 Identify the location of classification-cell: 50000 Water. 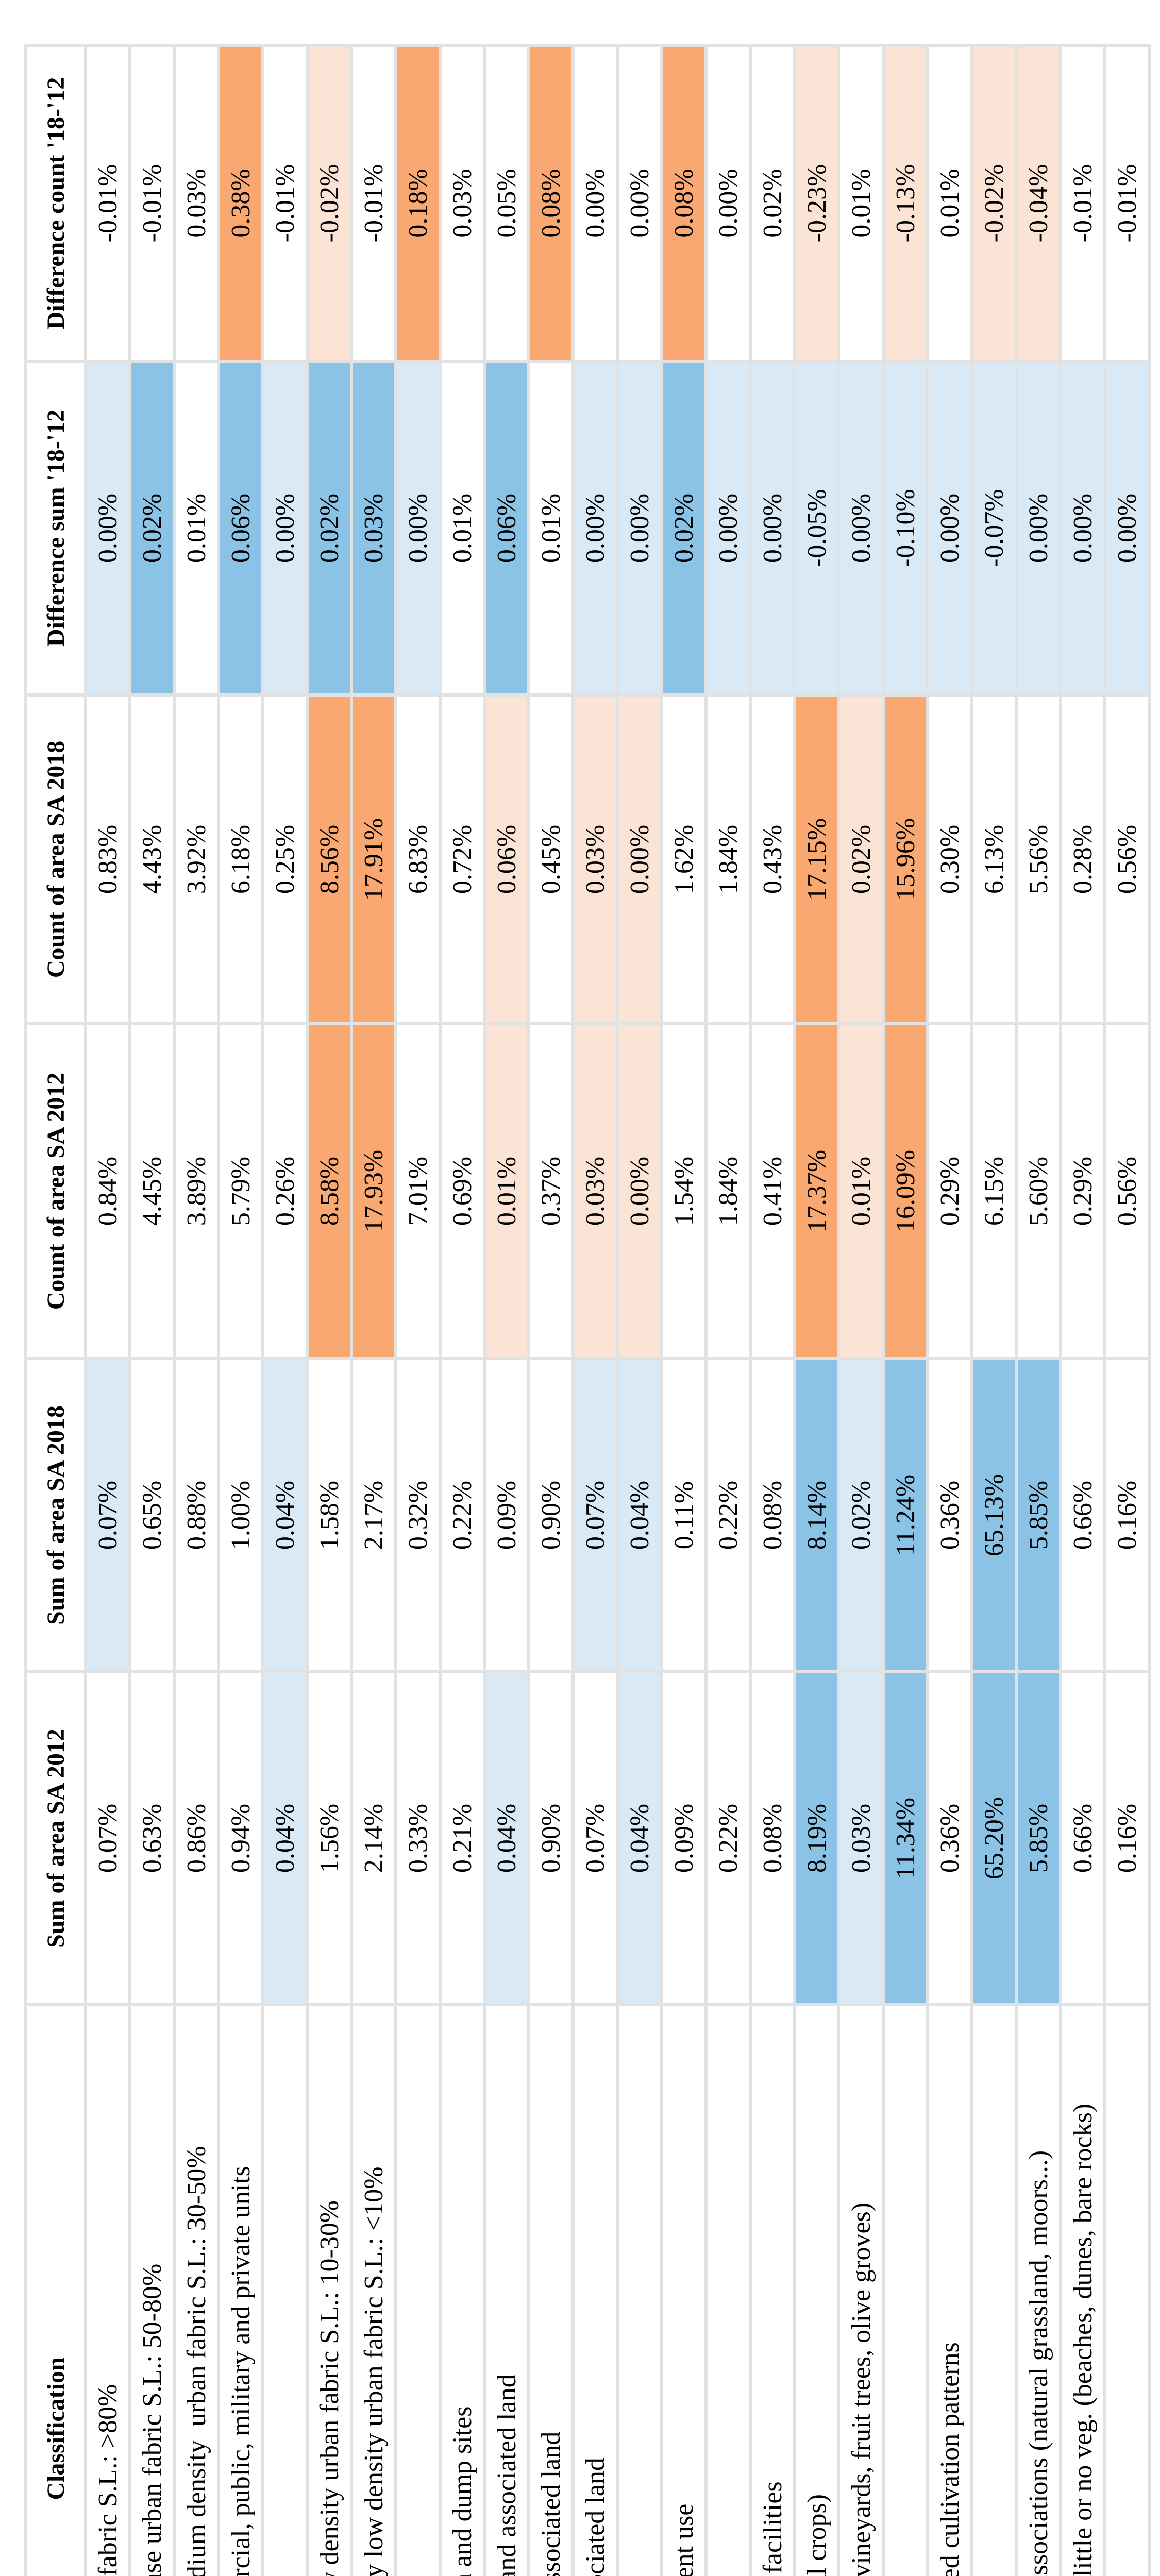
(1127, 2291).